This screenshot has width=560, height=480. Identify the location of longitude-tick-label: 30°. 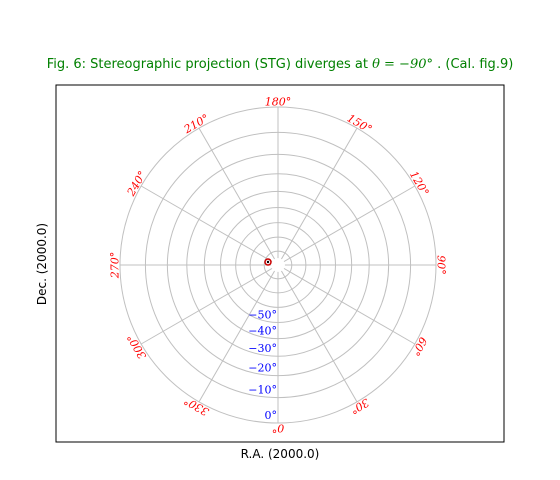
(359, 406).